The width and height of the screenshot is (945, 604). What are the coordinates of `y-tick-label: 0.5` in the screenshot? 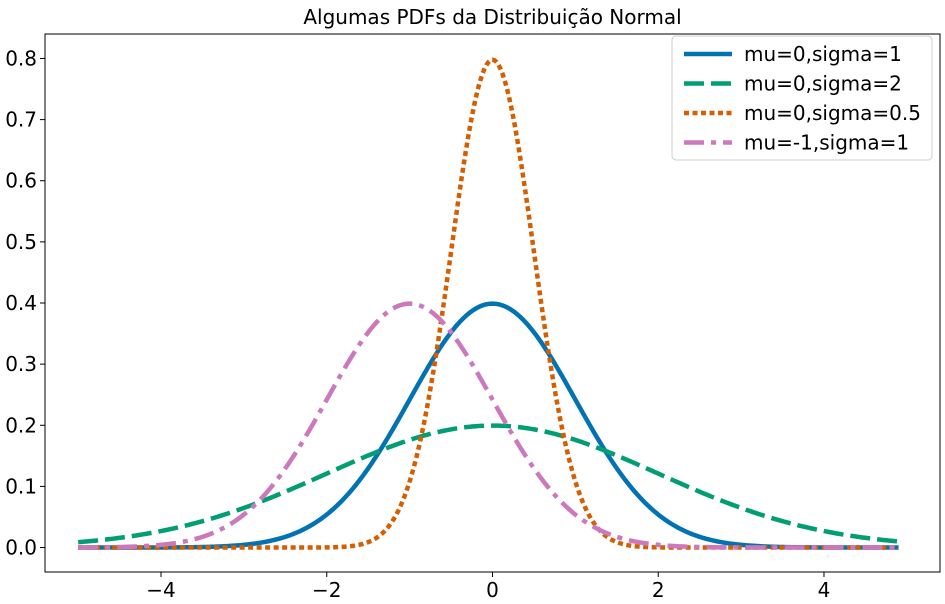 It's located at (21, 242).